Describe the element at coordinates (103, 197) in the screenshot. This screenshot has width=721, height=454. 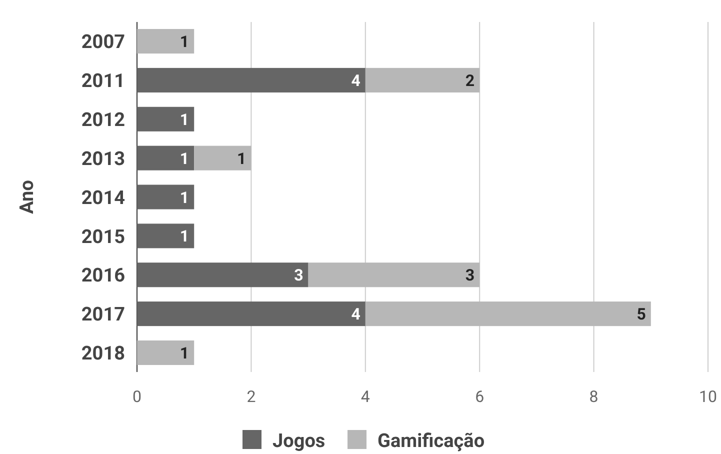
I see `y-tick-label: 2014` at that location.